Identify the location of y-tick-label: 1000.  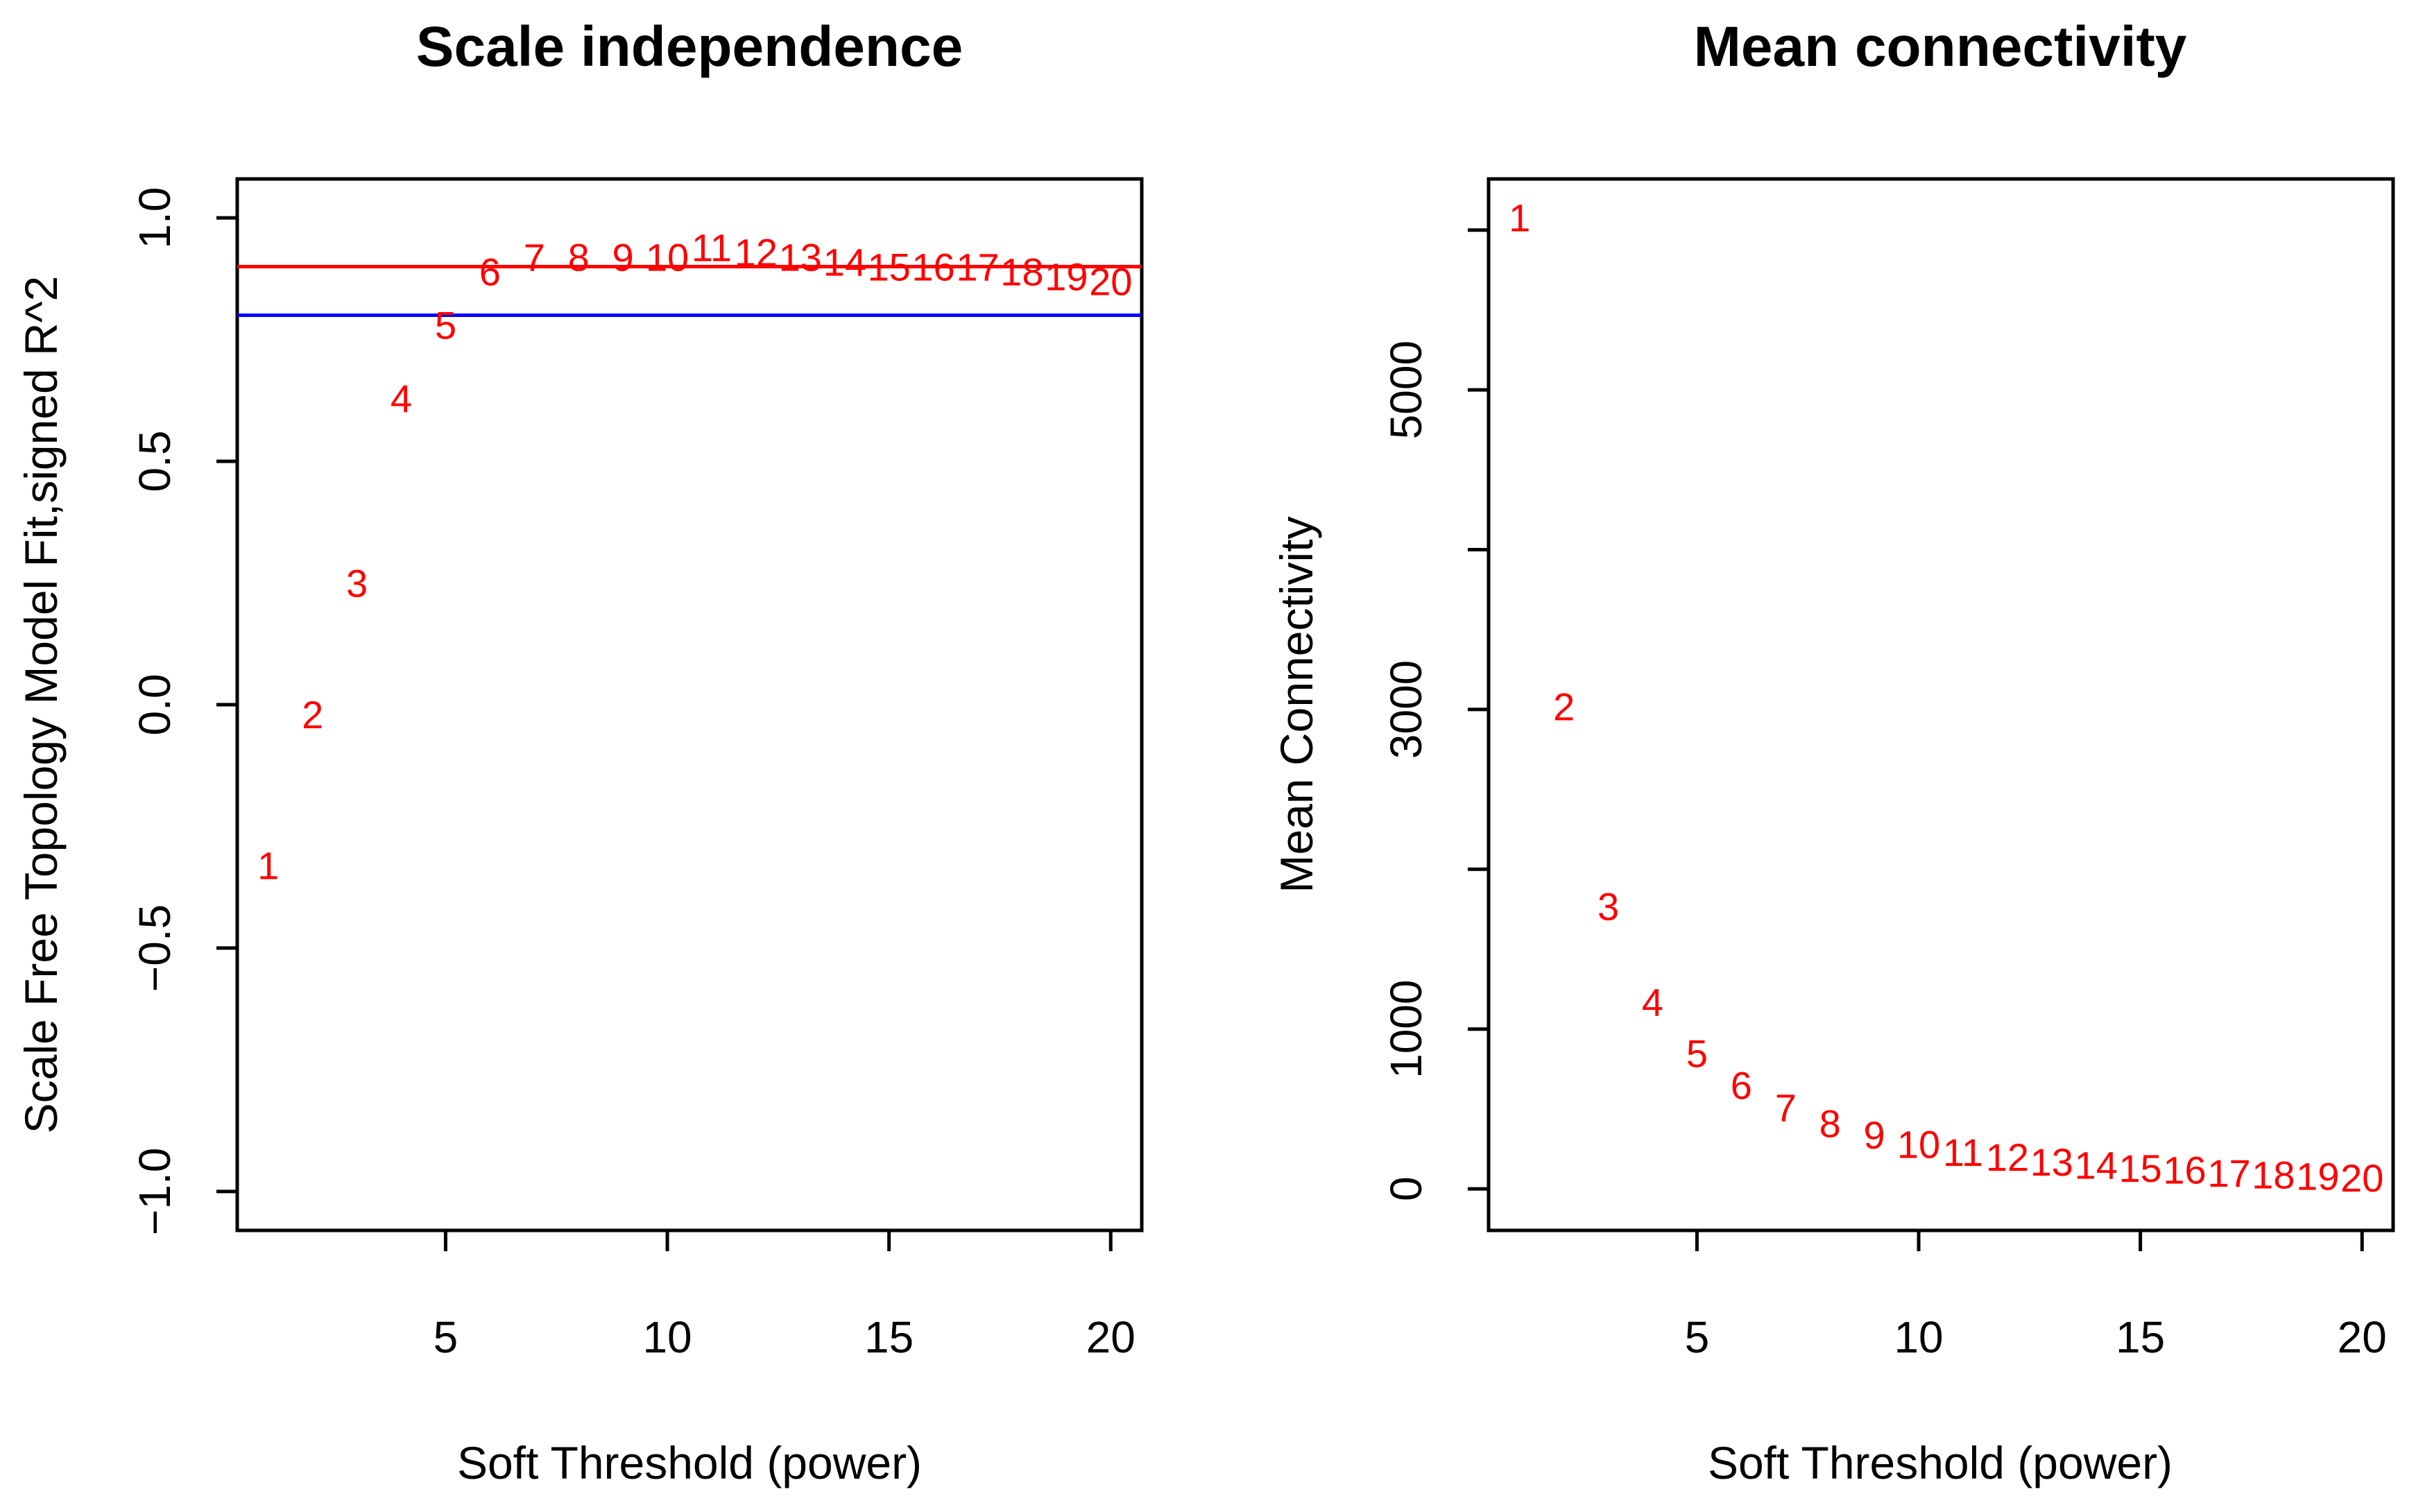
(1406, 1030).